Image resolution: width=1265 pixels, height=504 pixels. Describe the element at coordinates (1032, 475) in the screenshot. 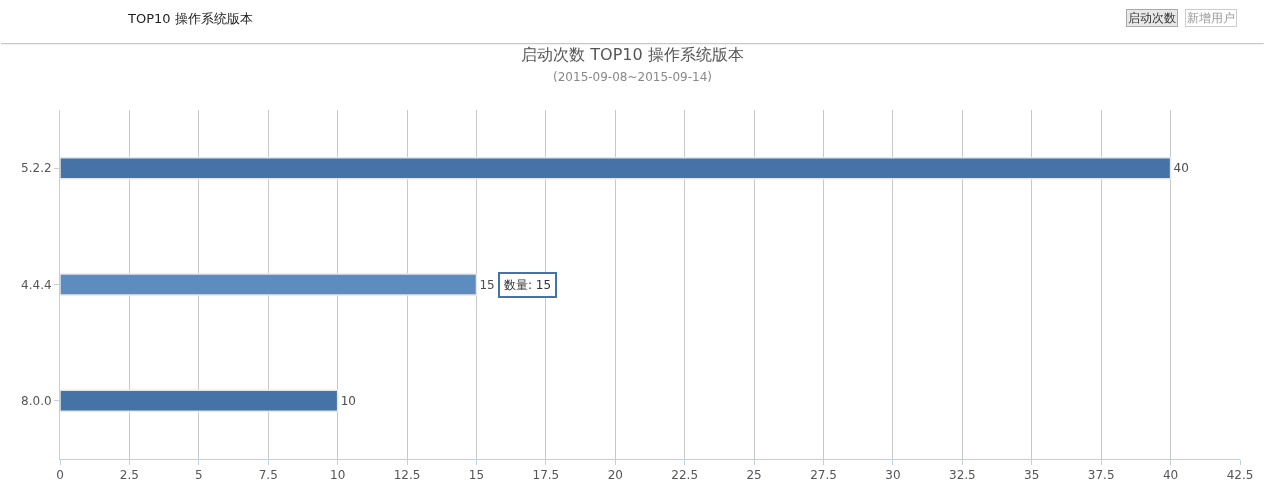

I see `x-tick-label: 35` at that location.